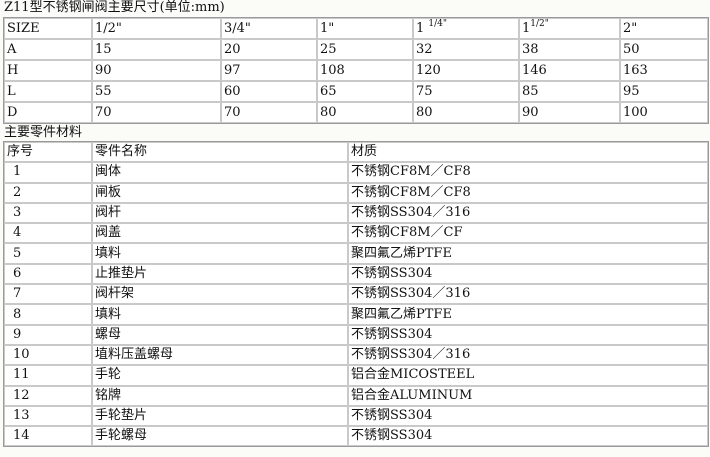  What do you see at coordinates (48, 355) in the screenshot?
I see `table-cell: 10` at bounding box center [48, 355].